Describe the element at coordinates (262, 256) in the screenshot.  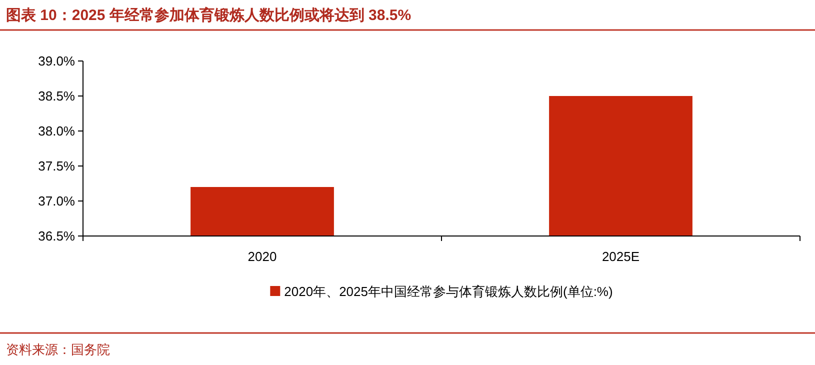
I see `x-tick-label: 2020` at that location.